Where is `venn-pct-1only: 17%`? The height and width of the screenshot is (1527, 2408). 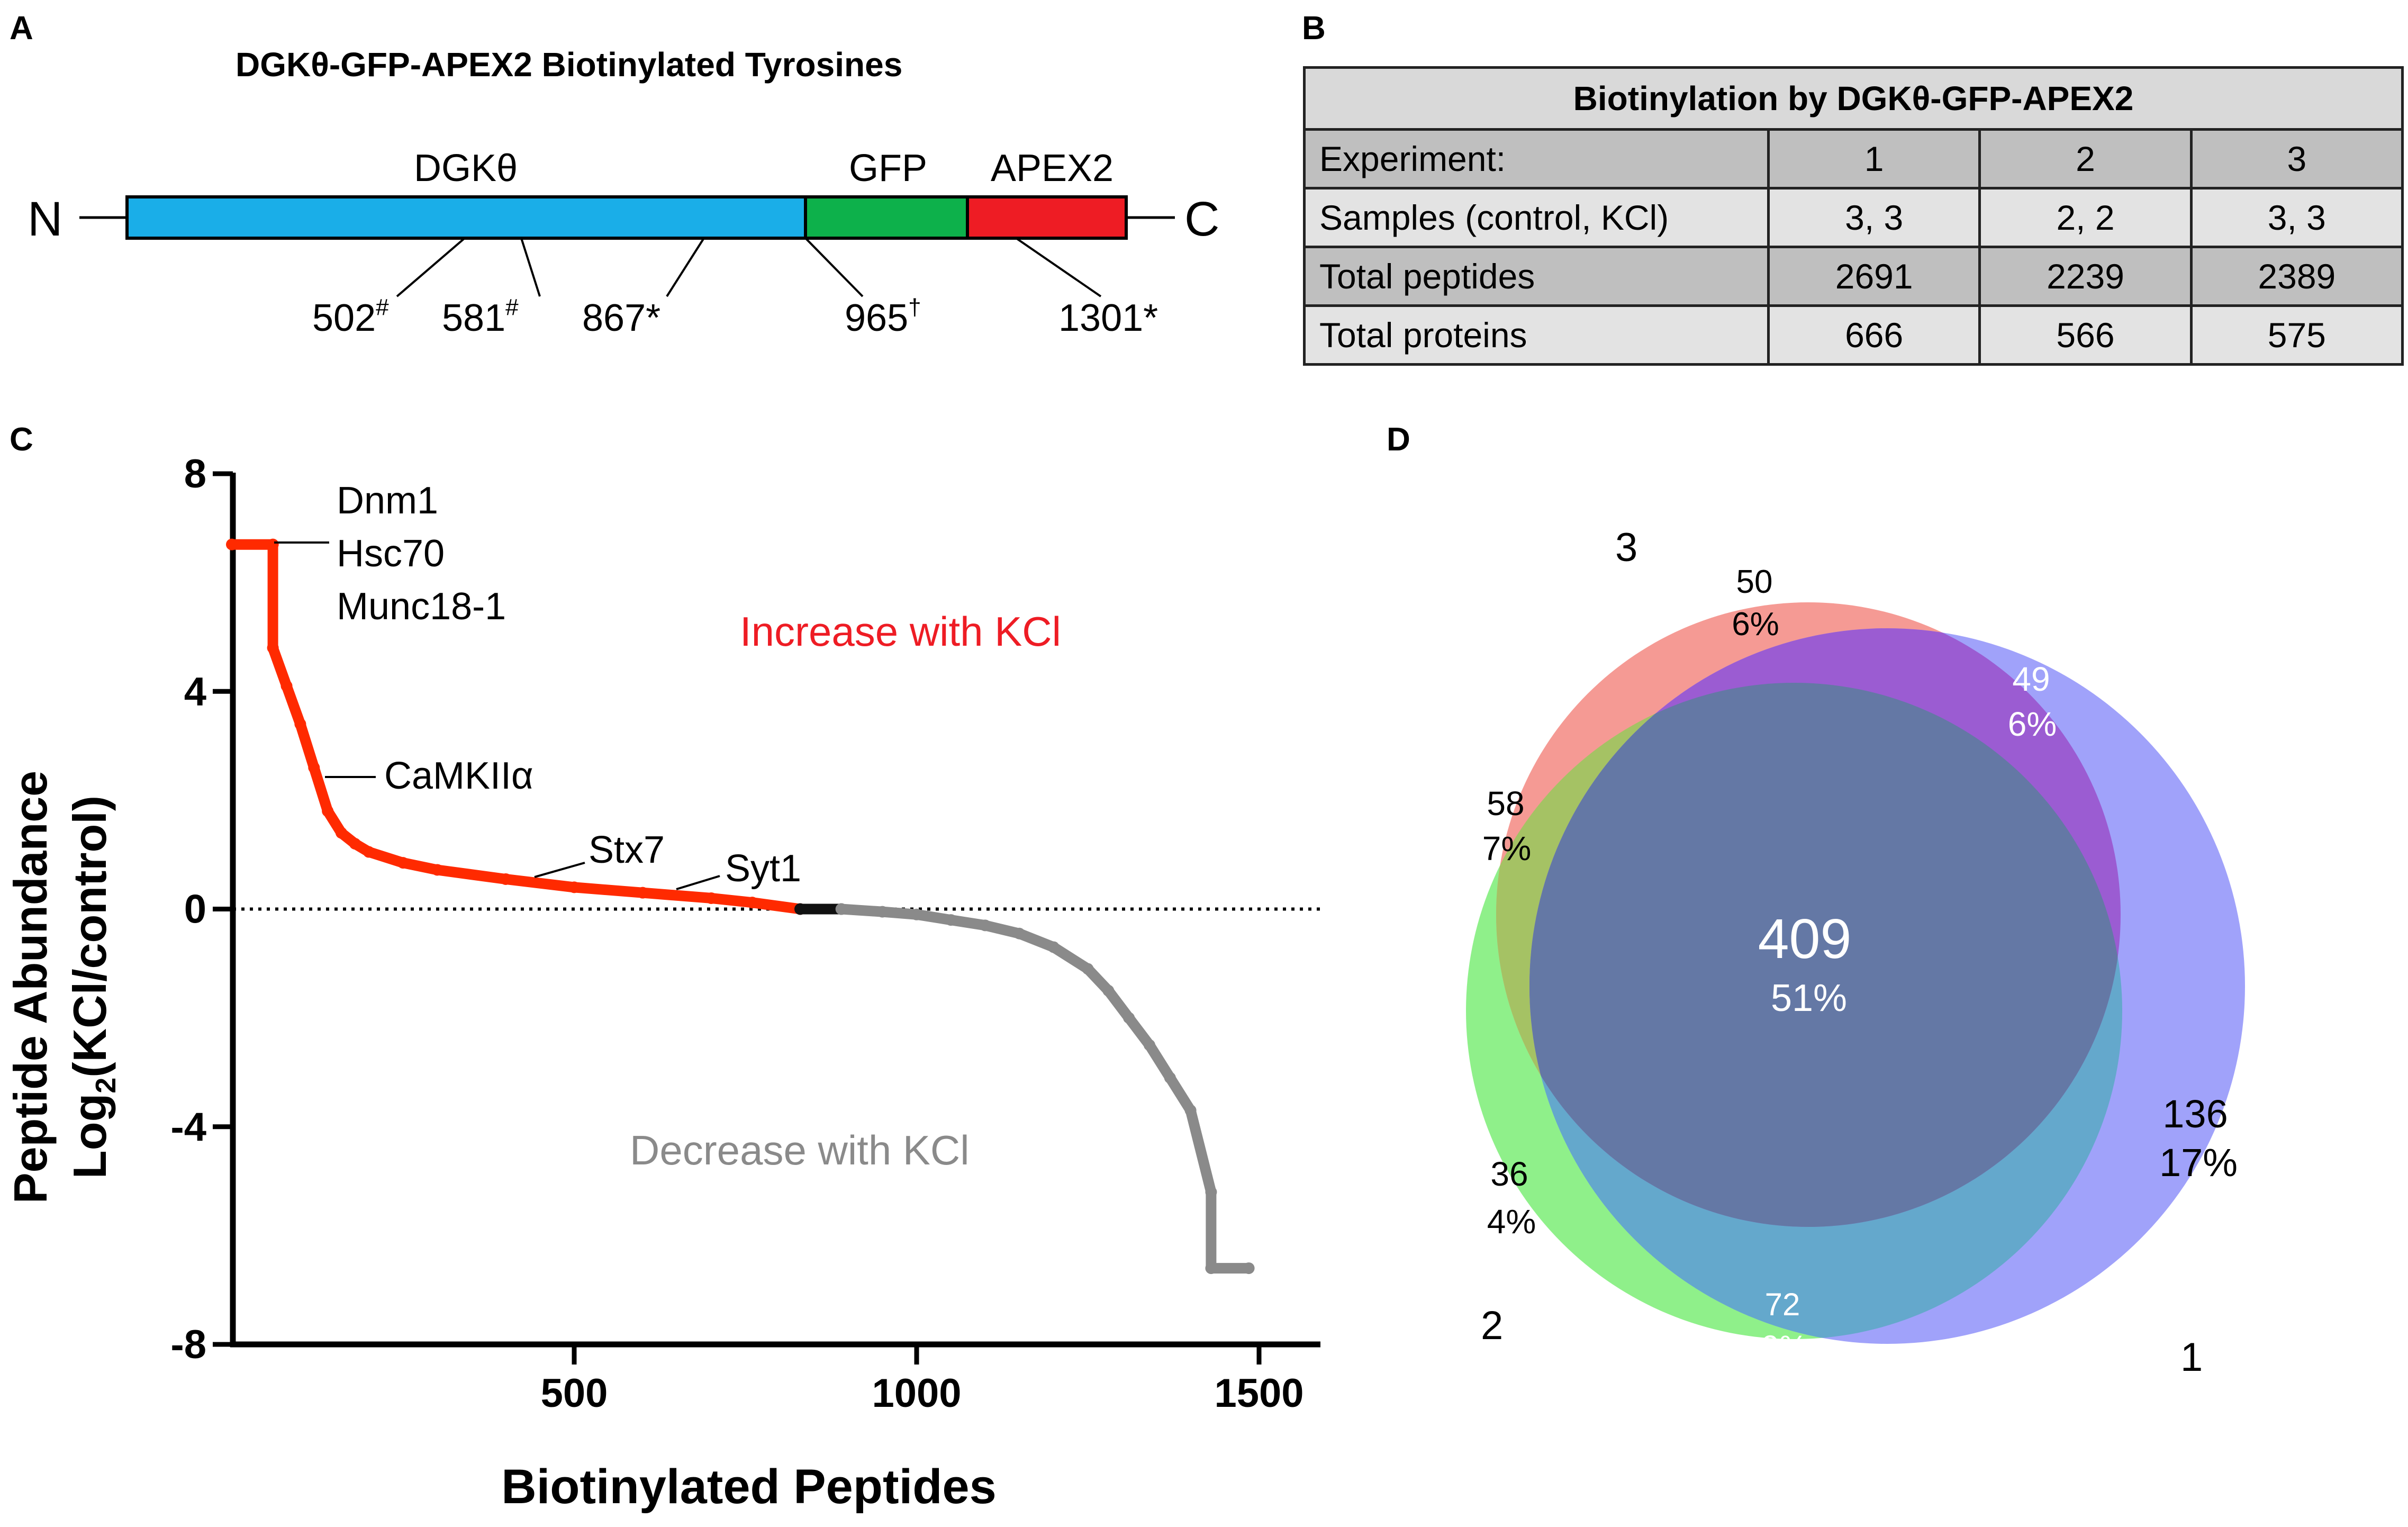
venn-pct-1only: 17% is located at coordinates (2199, 1163).